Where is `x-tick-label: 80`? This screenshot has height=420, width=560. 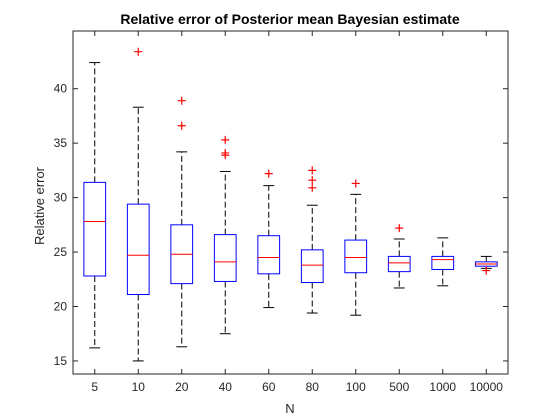 x-tick-label: 80 is located at coordinates (313, 387).